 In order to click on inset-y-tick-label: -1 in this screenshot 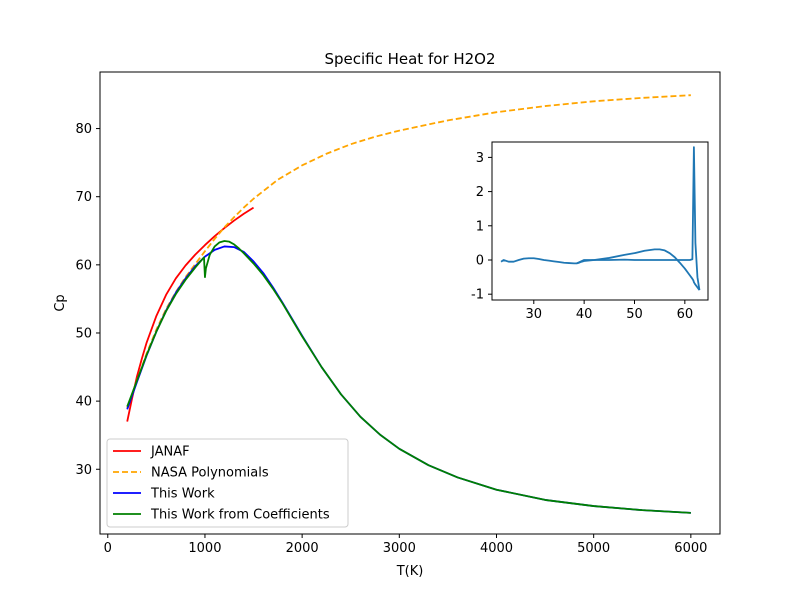, I will do `click(477, 295)`.